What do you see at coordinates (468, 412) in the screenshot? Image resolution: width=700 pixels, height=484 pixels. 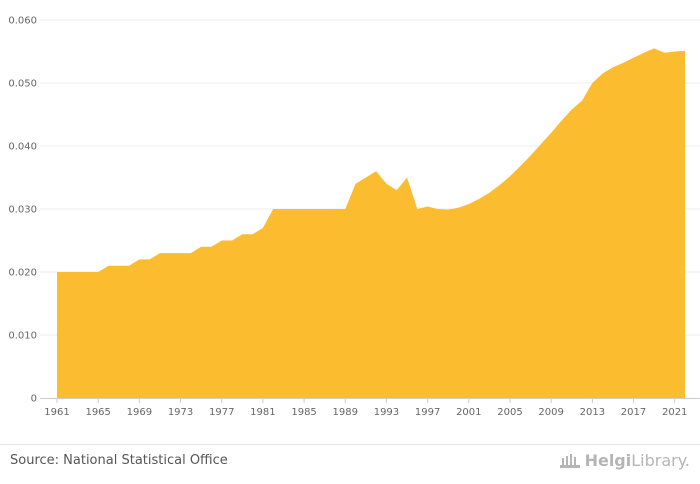 I see `x-tick-label: 2001` at bounding box center [468, 412].